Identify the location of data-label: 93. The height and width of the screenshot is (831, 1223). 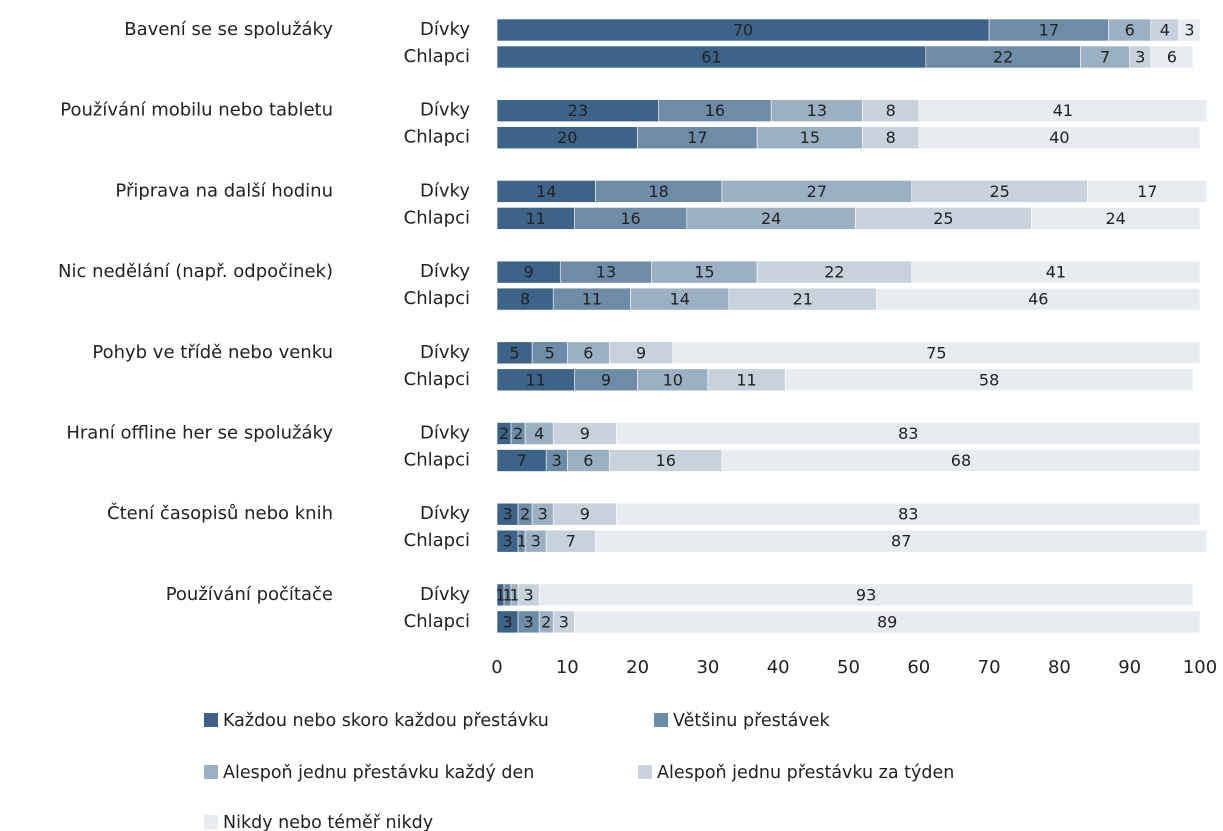
(866, 594).